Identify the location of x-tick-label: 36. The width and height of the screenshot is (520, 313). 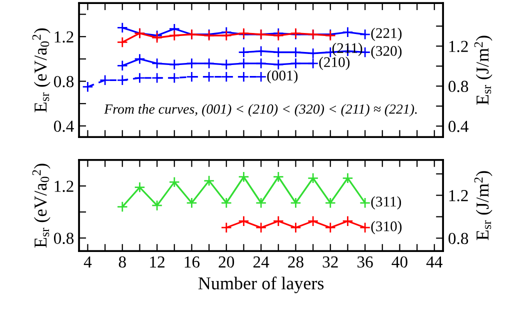
(365, 262).